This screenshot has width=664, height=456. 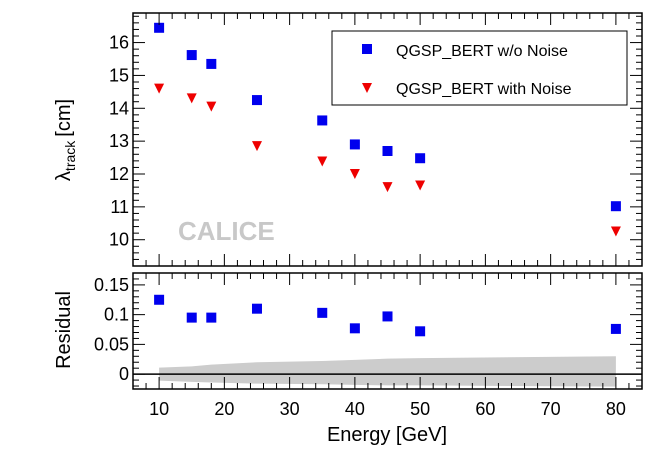 What do you see at coordinates (551, 409) in the screenshot?
I see `x-tick-label: 70` at bounding box center [551, 409].